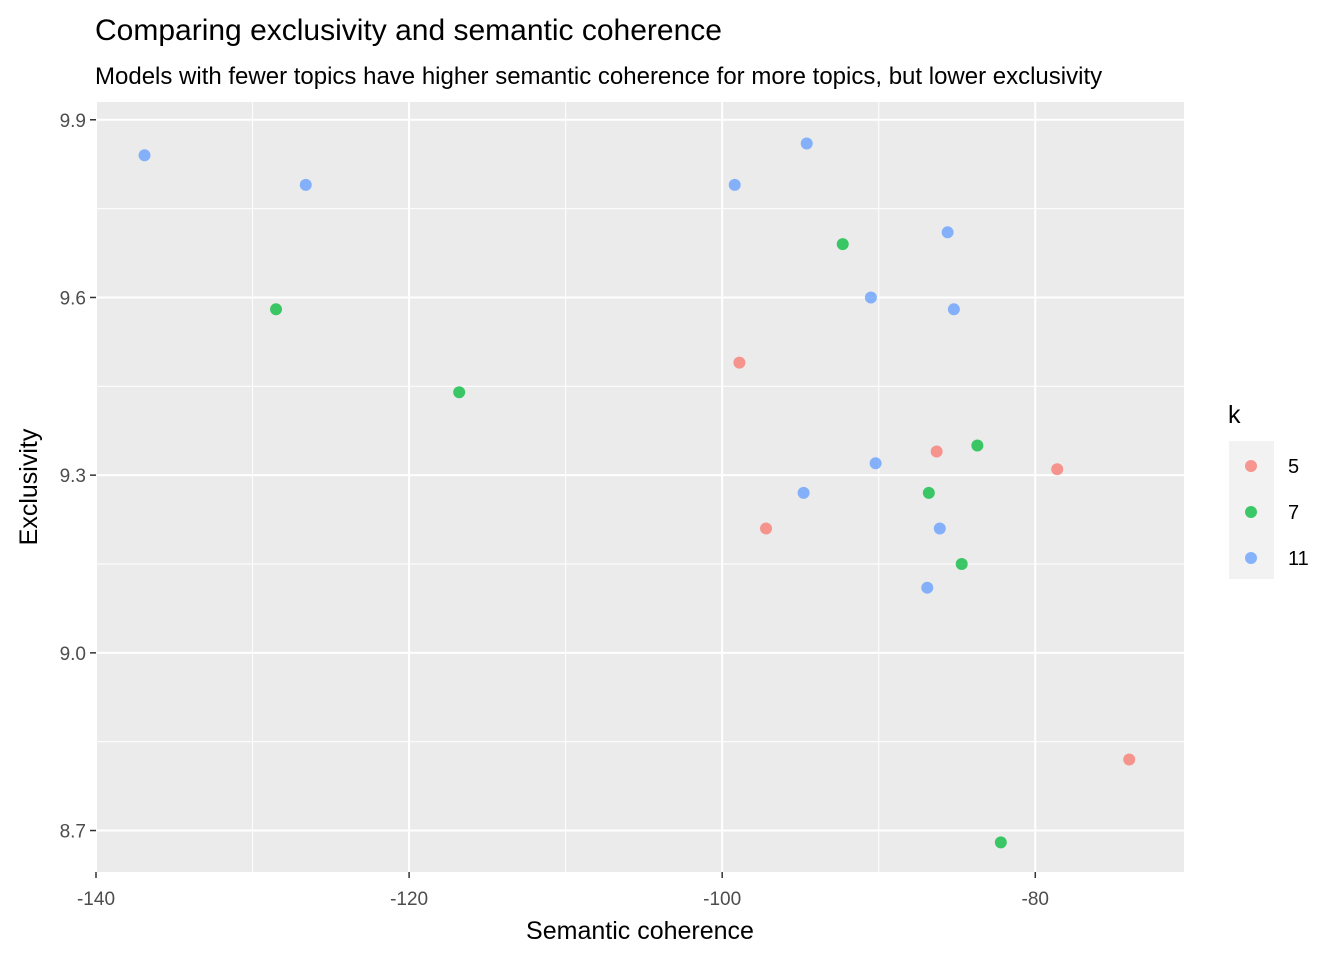 This screenshot has height=960, width=1344. What do you see at coordinates (409, 899) in the screenshot?
I see `x-tick-label: -120` at bounding box center [409, 899].